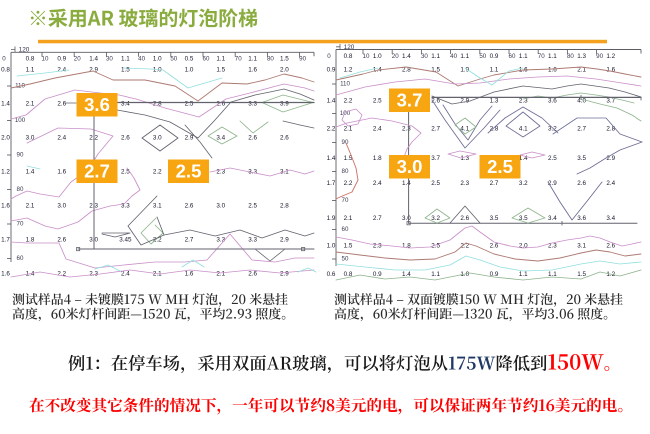 The height and width of the screenshot is (434, 650). Describe the element at coordinates (494, 101) in the screenshot. I see `svg-text: 1.3` at that location.